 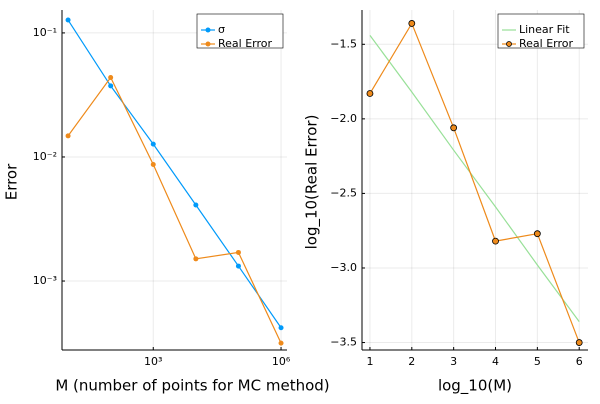 I want to click on y-tick-label: 10⁻³, so click(x=45, y=280).